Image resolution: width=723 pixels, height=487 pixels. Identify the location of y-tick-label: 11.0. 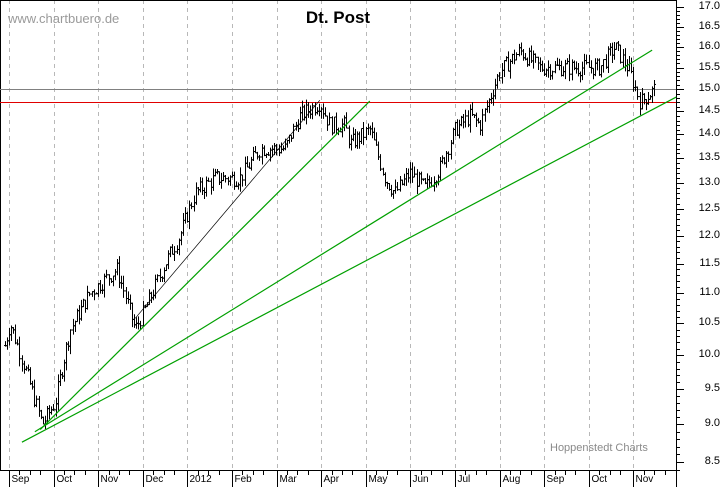
(709, 291).